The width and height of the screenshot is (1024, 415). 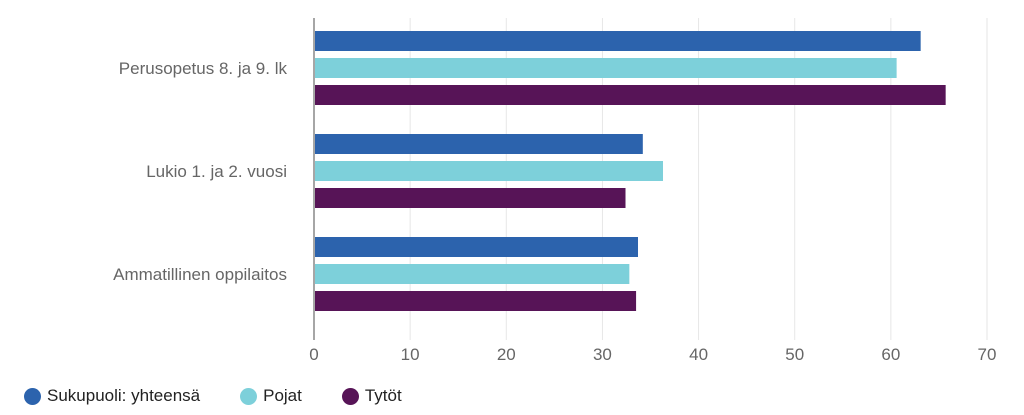 What do you see at coordinates (794, 354) in the screenshot?
I see `x-tick-label-50: 50` at bounding box center [794, 354].